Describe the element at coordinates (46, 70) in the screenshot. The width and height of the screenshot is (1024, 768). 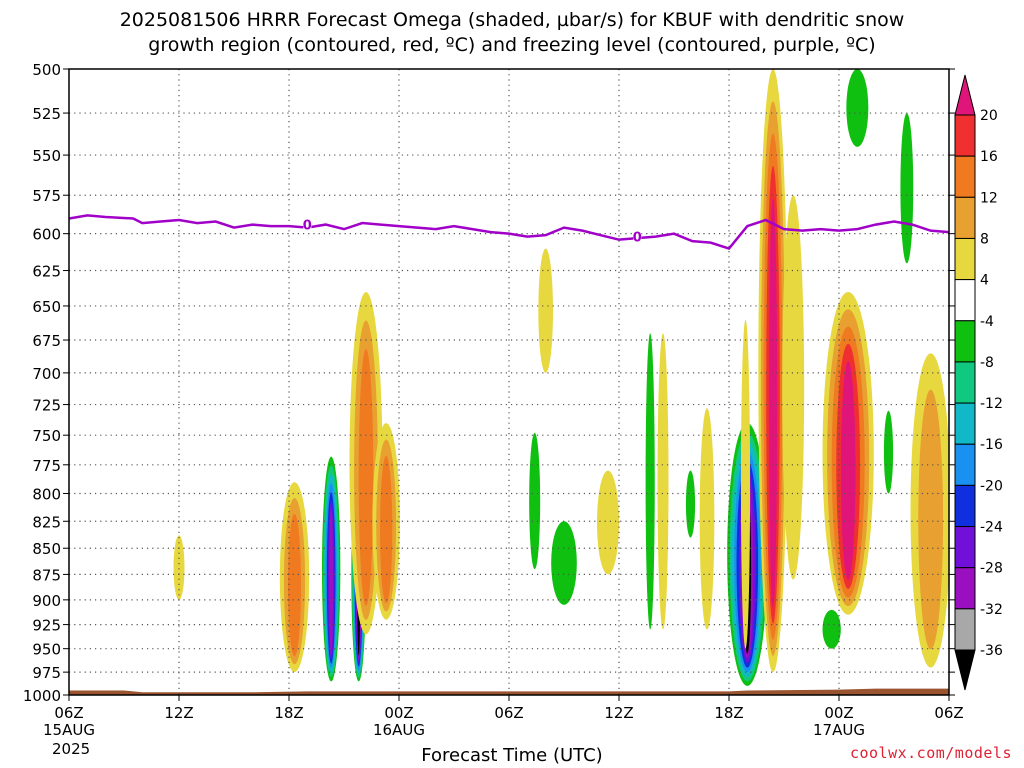
I see `y-tick-label: 500` at that location.